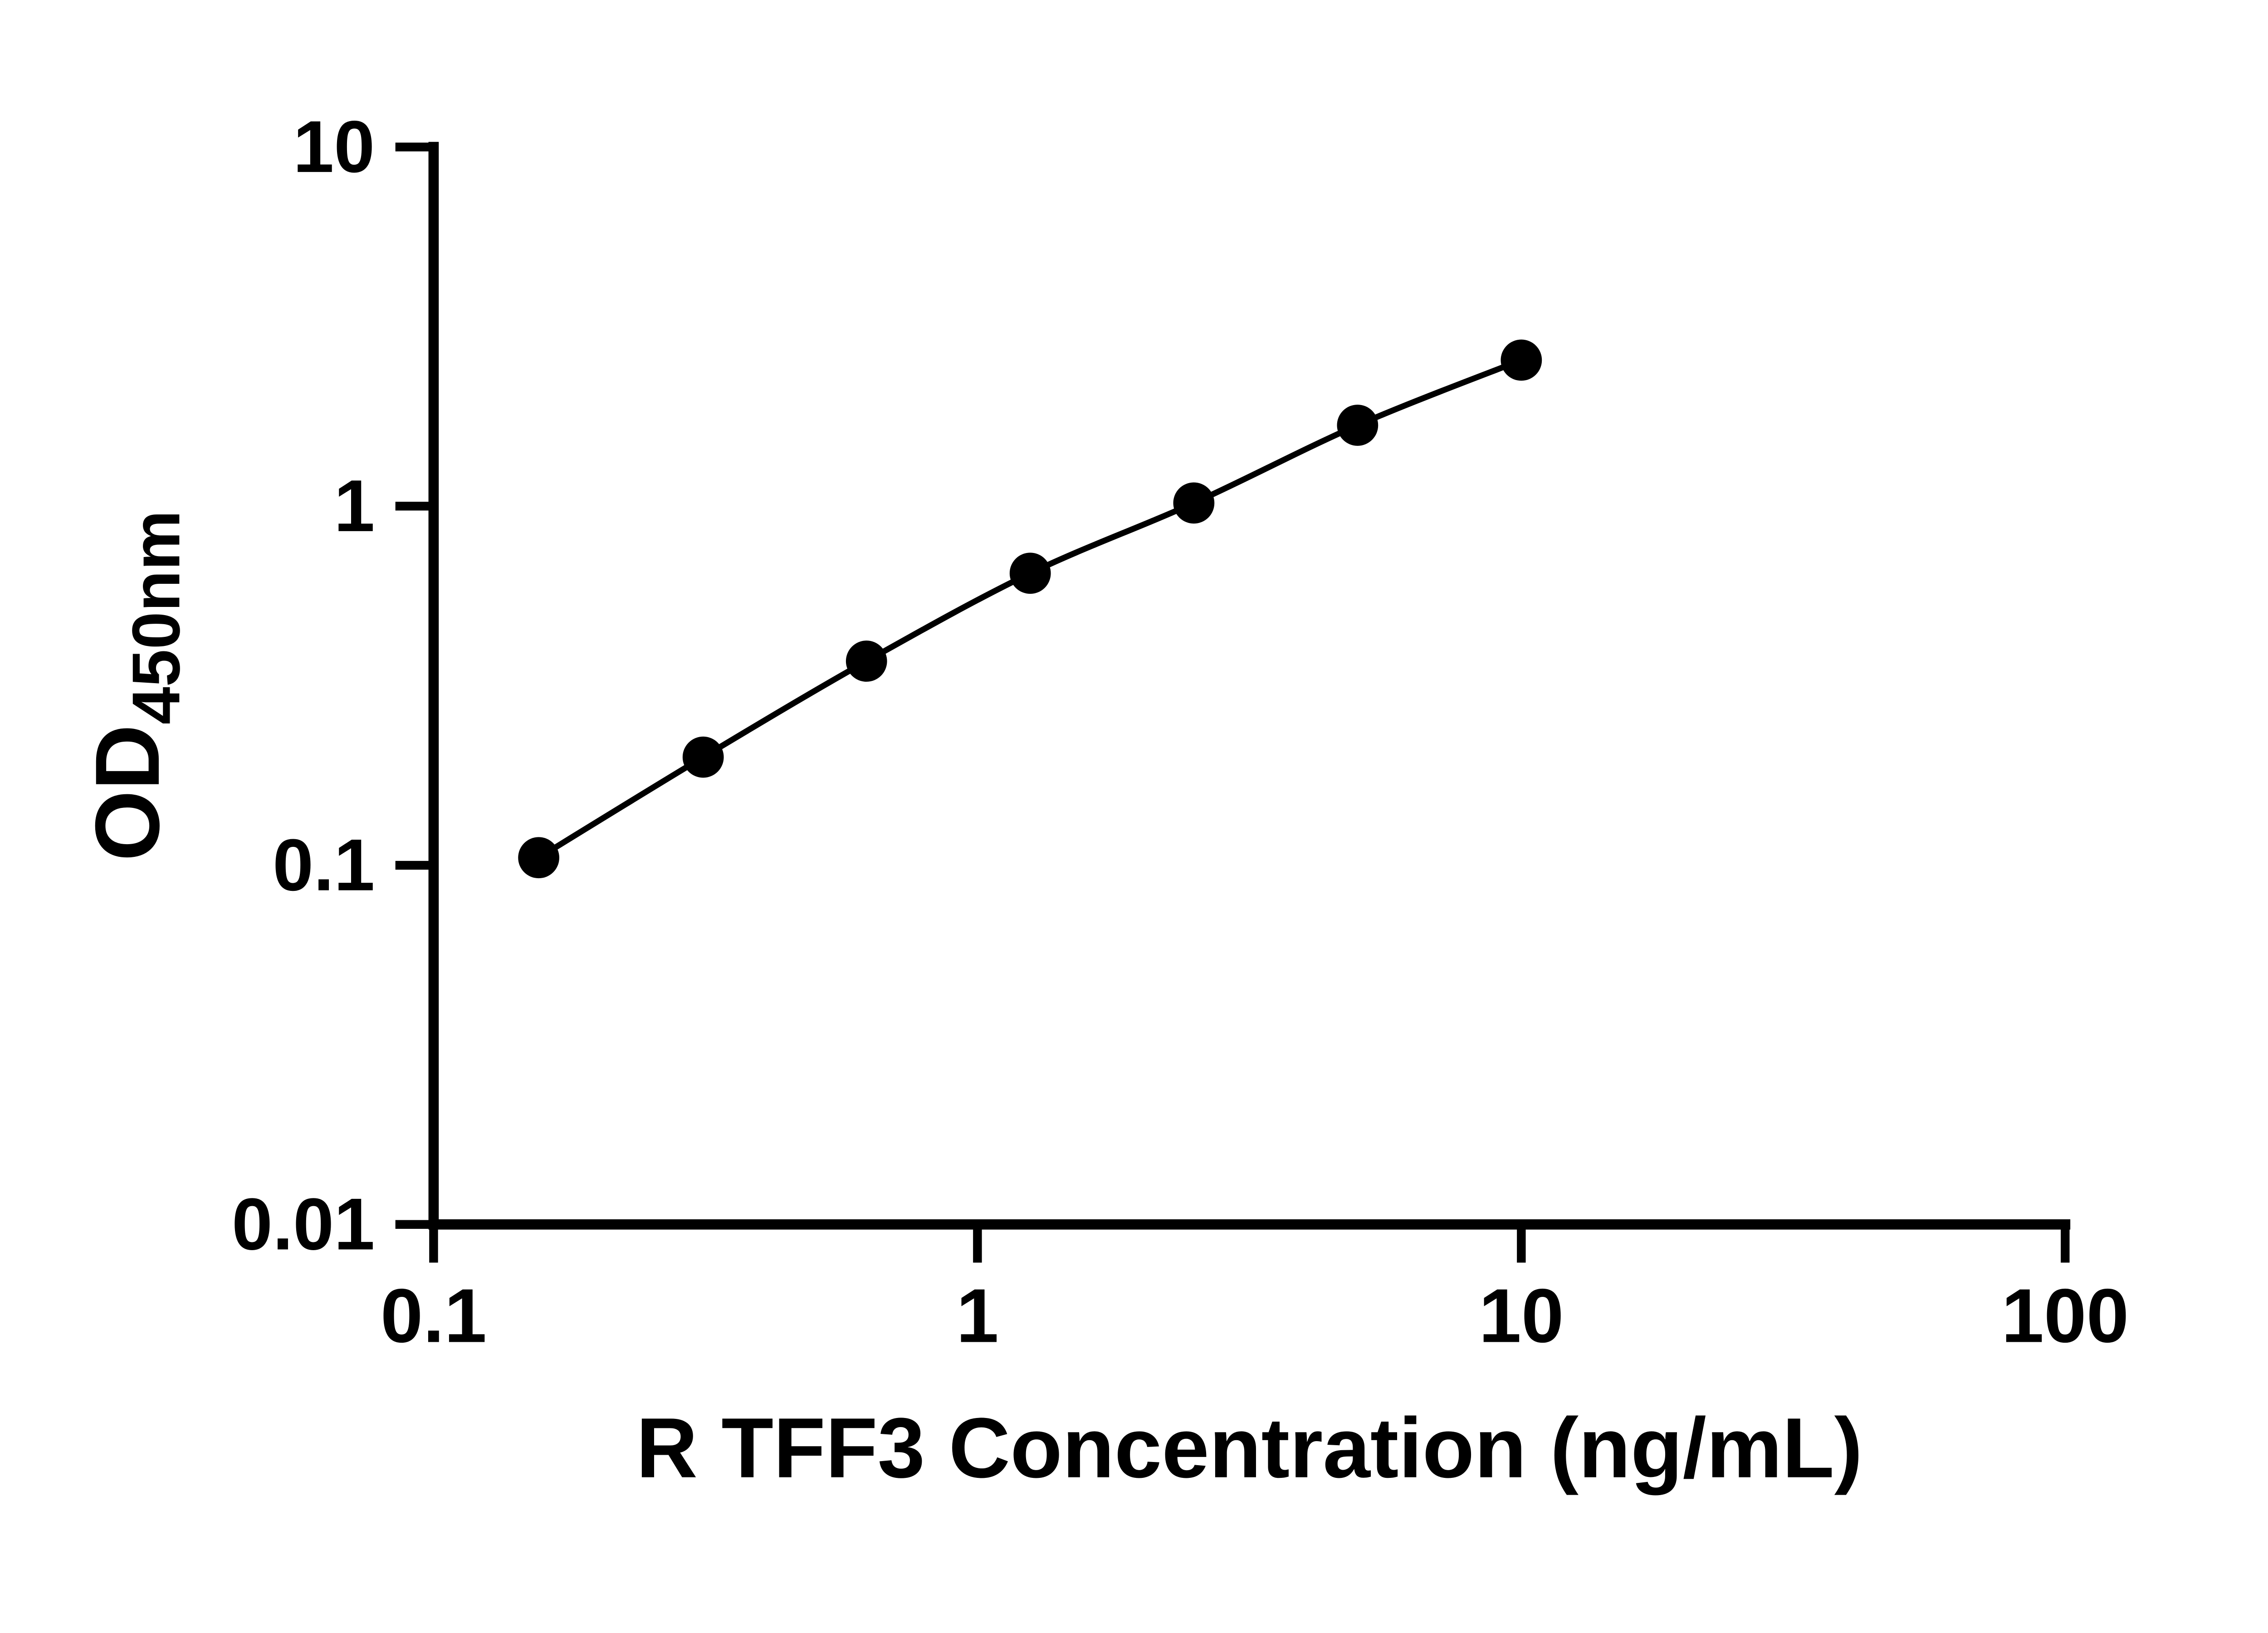  What do you see at coordinates (2065, 1316) in the screenshot?
I see `x-tick-label: 100` at bounding box center [2065, 1316].